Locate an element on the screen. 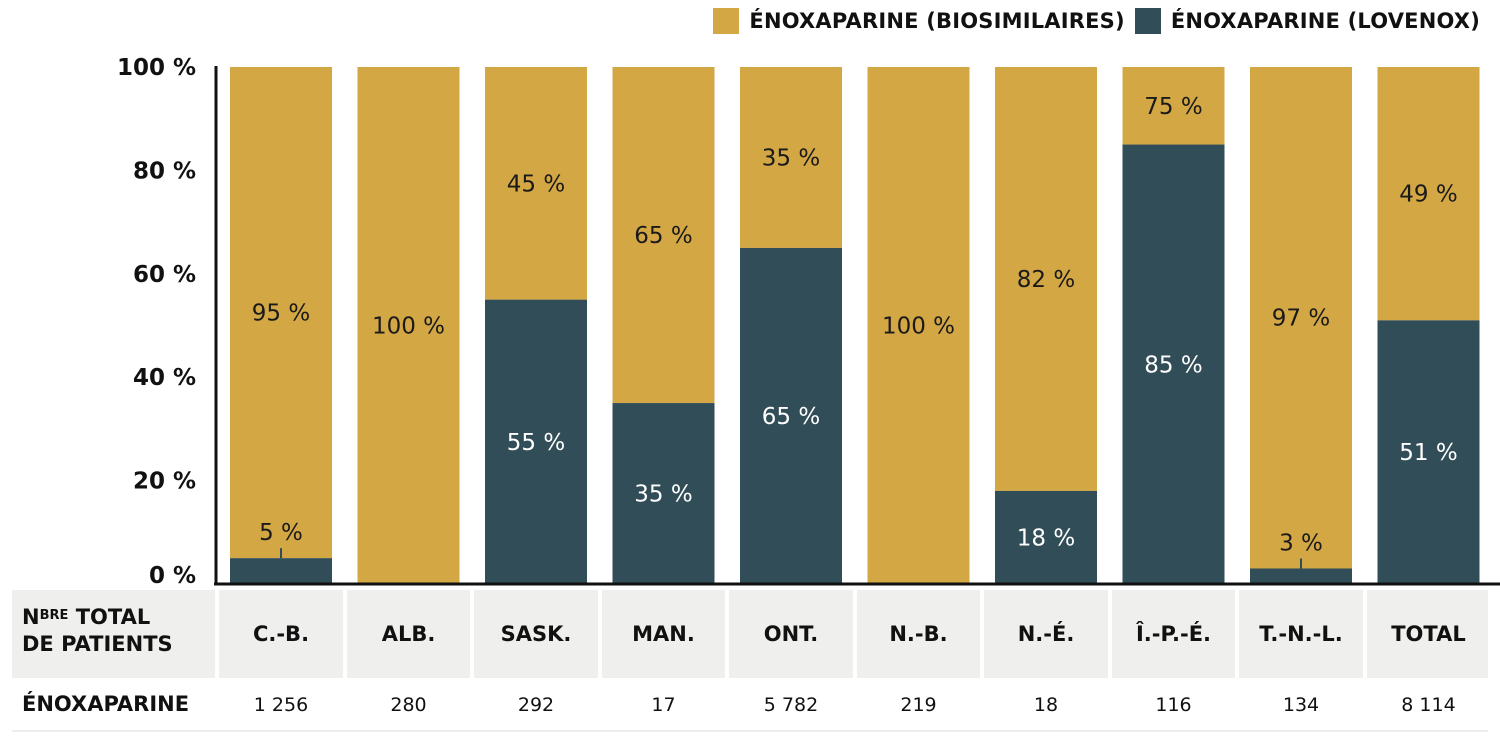 The image size is (1500, 744). legend-item-biosimilar: ÉNOXAPARINE (BIOSIMILAIRES) is located at coordinates (919, 21).